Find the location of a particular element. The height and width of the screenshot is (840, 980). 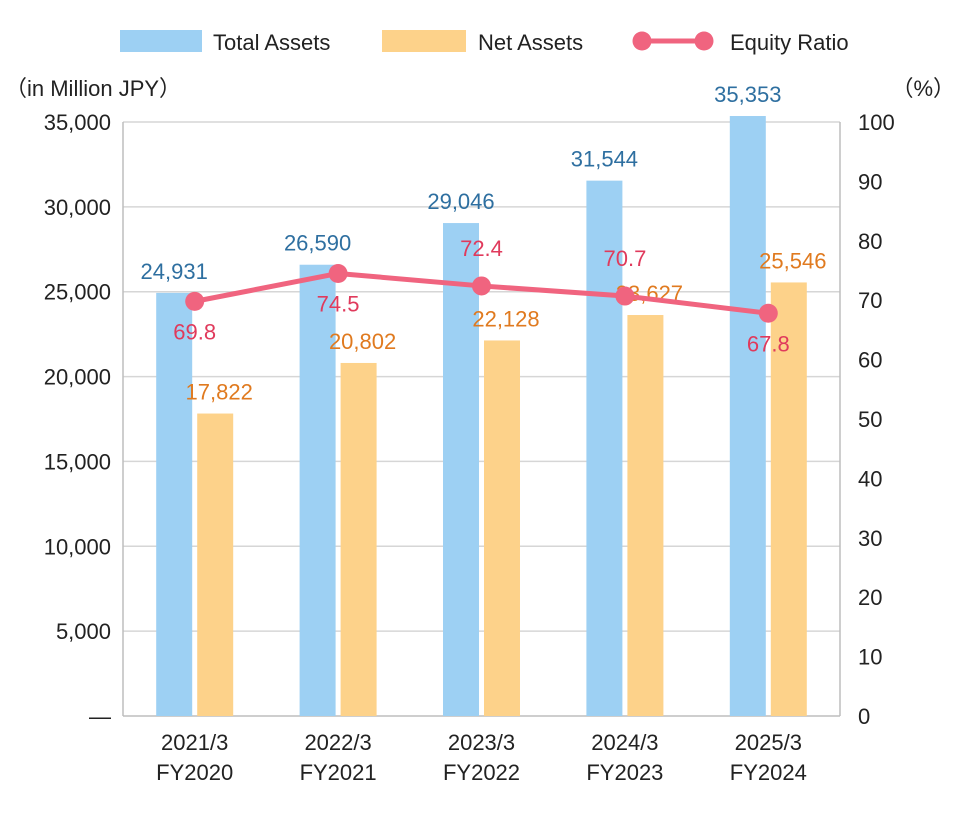

right-tick-label: 30 is located at coordinates (870, 538).